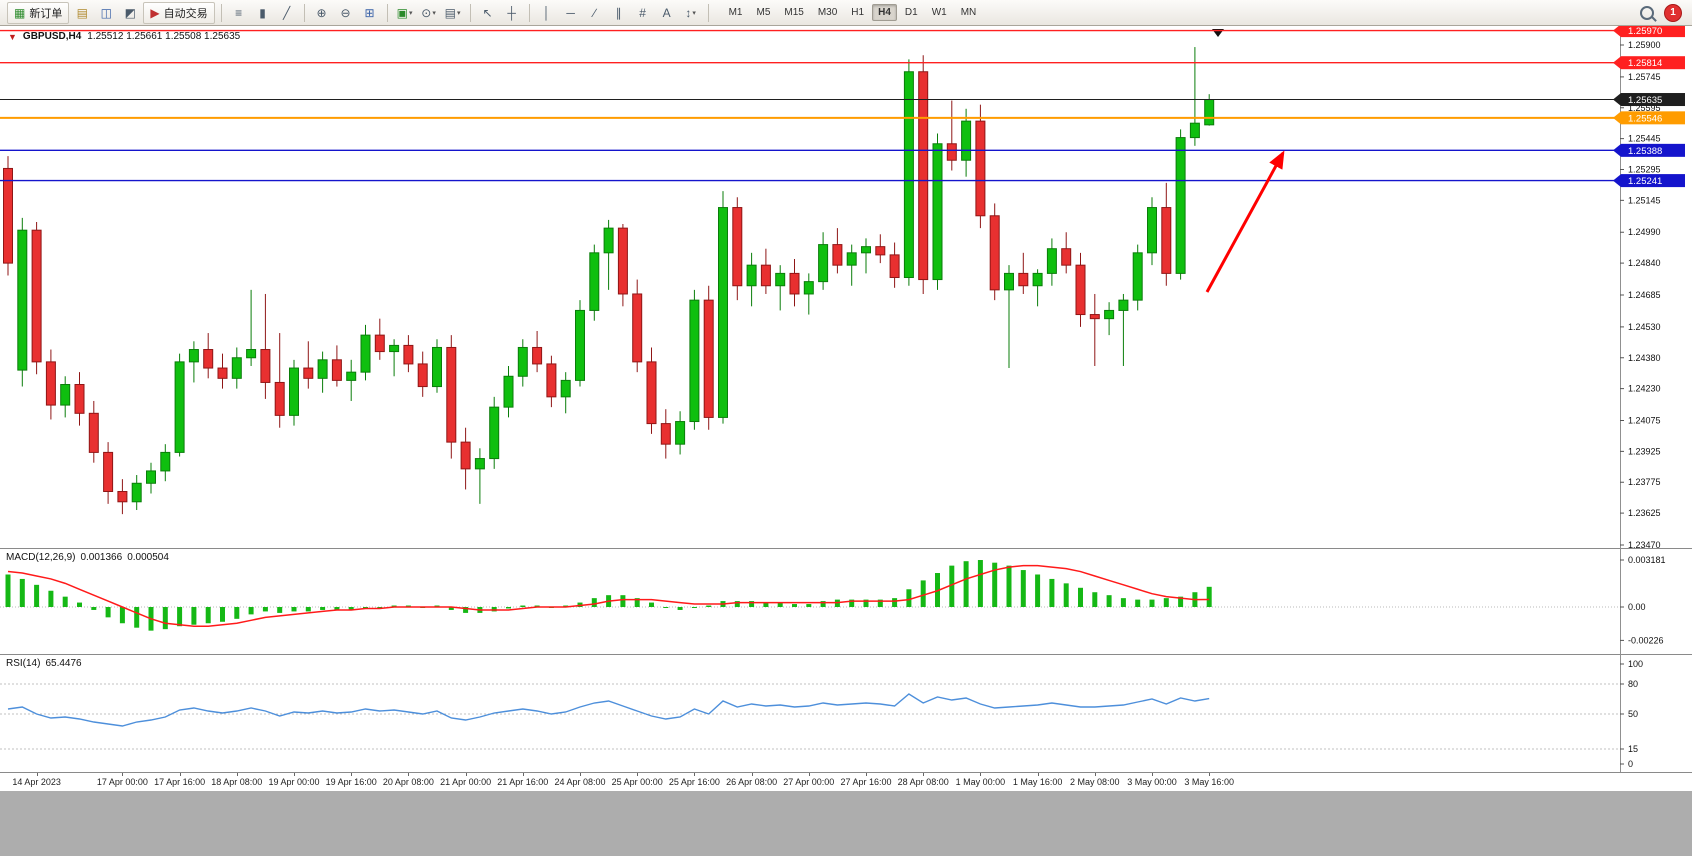 The height and width of the screenshot is (856, 1692). Describe the element at coordinates (405, 13) in the screenshot. I see `new-chart-icon: ▣ ▾` at that location.